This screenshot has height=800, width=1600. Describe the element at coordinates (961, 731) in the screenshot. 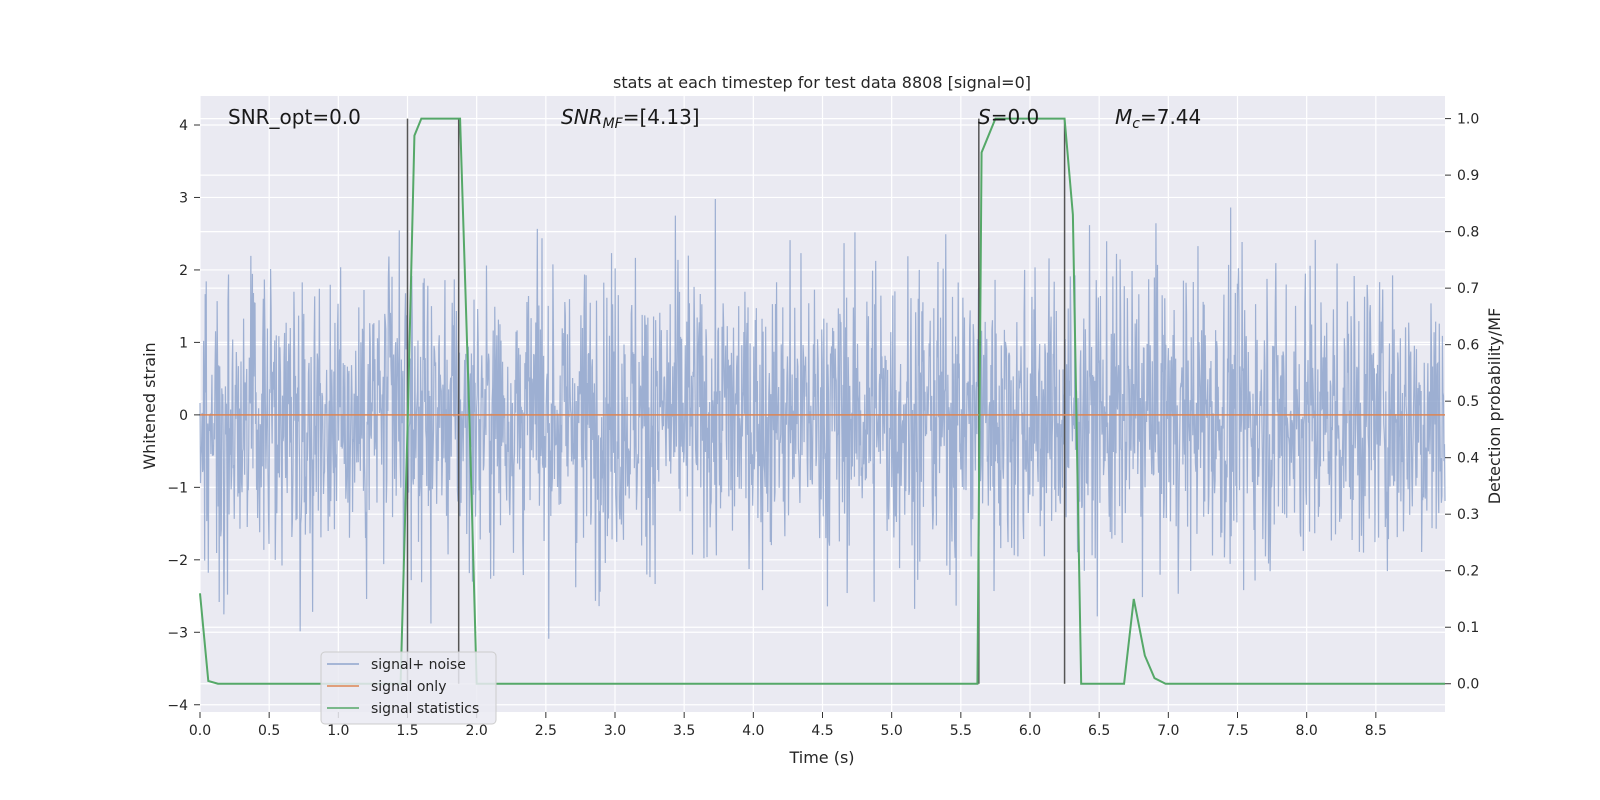

I see `x-tick-label: 5.5` at that location.